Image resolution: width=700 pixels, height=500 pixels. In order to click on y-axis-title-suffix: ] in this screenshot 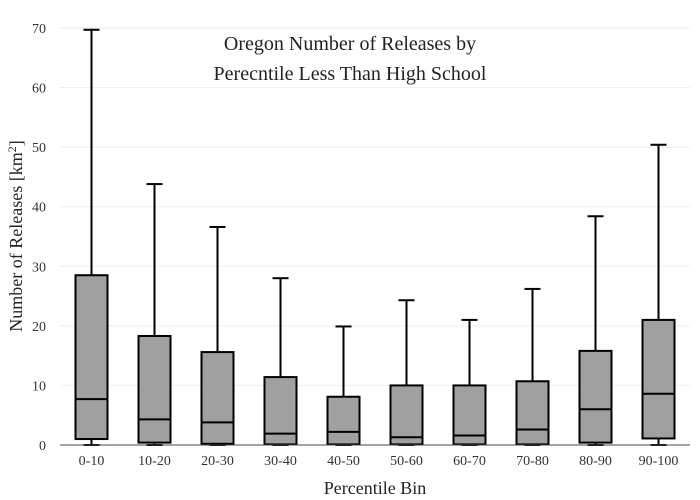, I will do `click(16, 143)`.